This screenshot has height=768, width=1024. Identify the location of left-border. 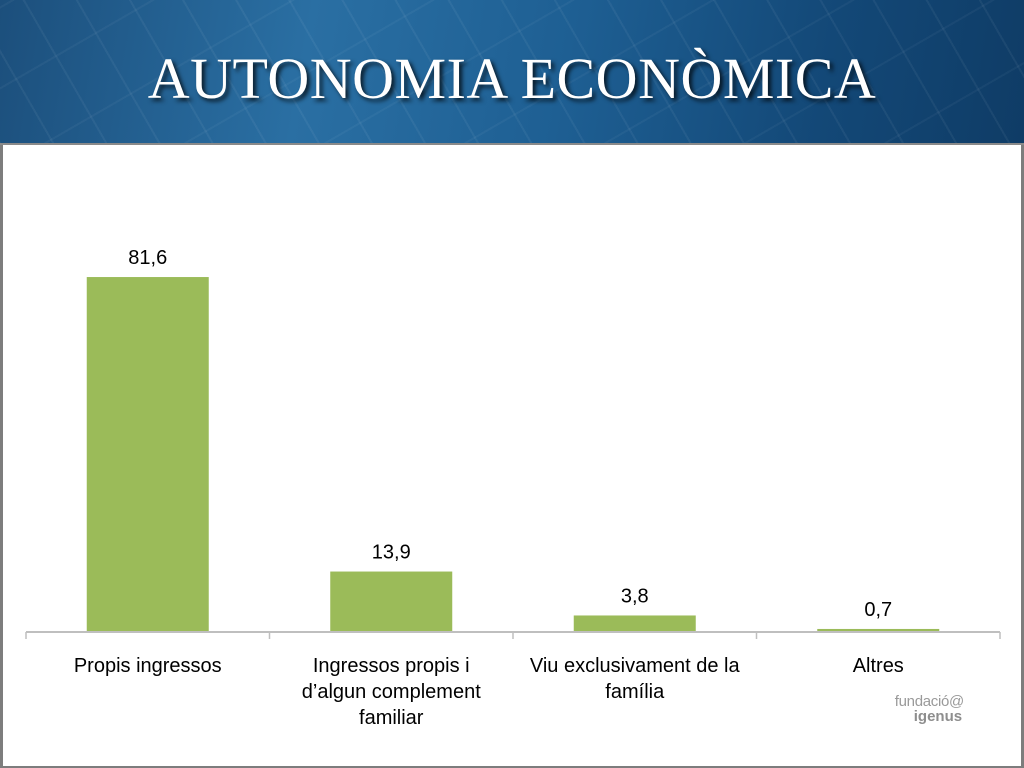
(1, 456).